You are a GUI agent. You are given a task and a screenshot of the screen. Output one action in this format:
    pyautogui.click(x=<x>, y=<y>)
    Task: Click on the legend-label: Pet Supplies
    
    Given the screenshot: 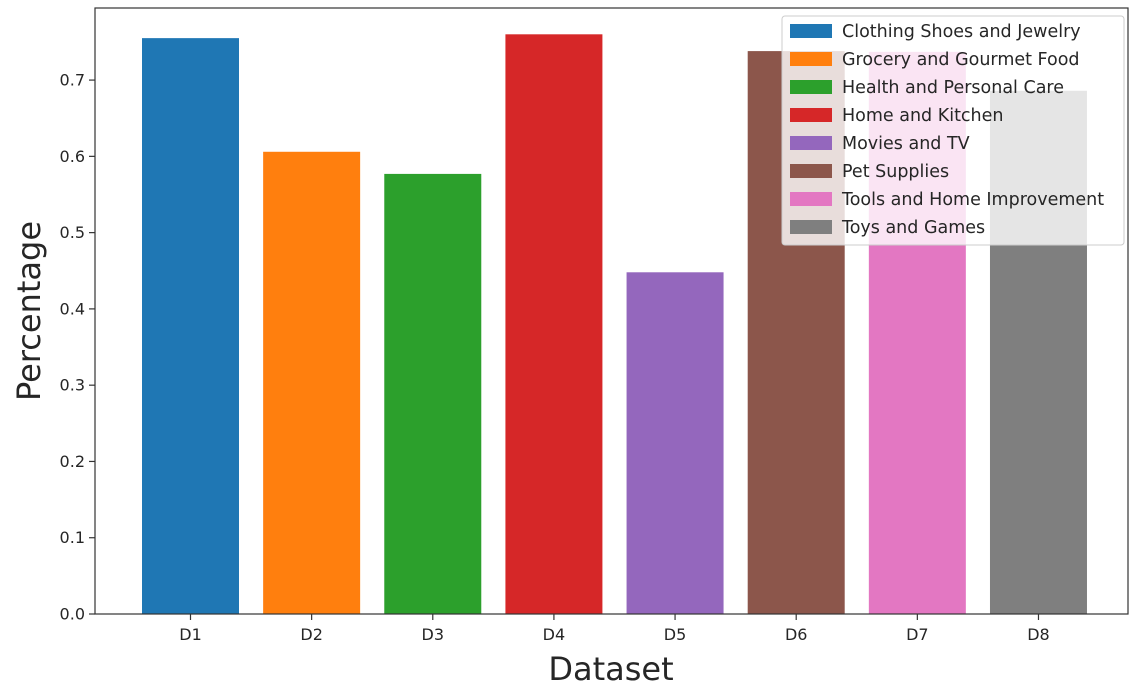 What is the action you would take?
    pyautogui.click(x=895, y=172)
    